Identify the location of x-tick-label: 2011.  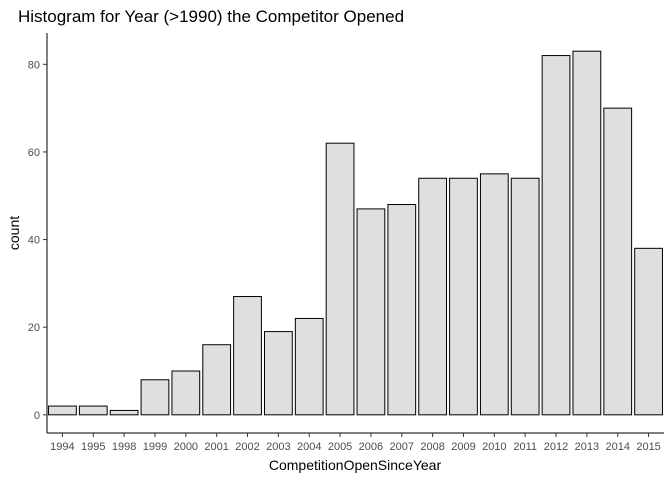
(525, 447).